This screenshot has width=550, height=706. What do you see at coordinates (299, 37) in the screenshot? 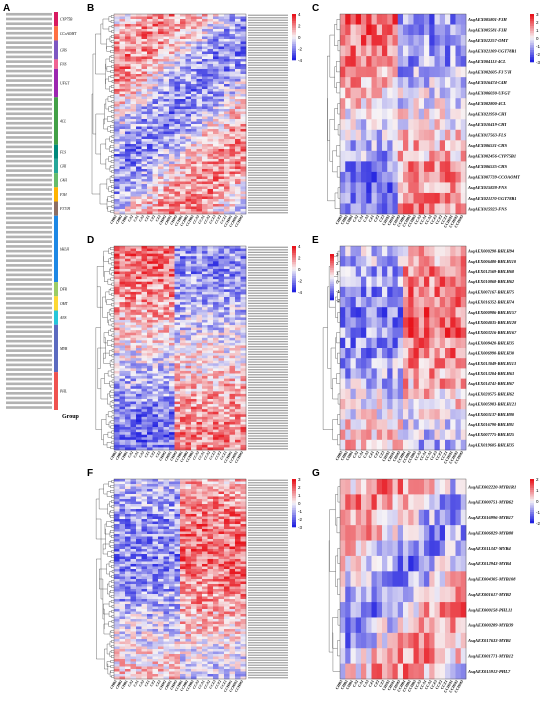
I see `legend-tick: 0` at bounding box center [299, 37].